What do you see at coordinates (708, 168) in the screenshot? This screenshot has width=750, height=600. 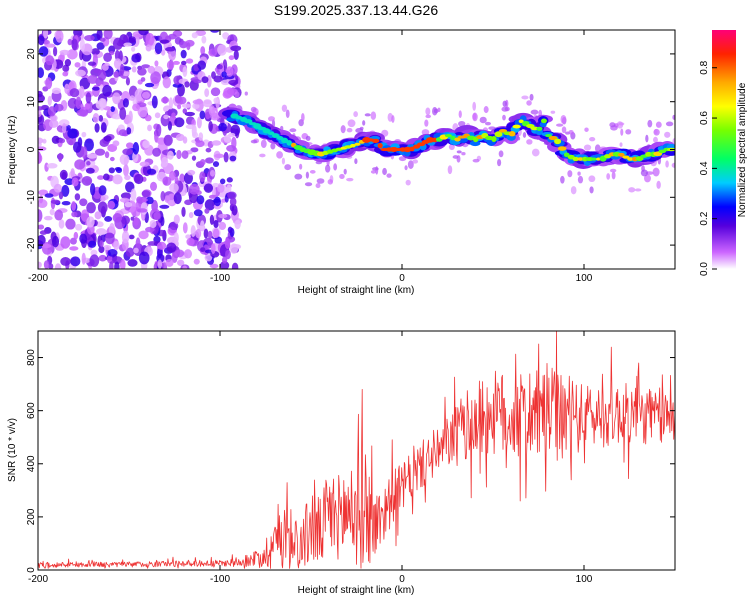 I see `colorbar-axes: 0.0 0.2 0.4 0.6 0.8` at bounding box center [708, 168].